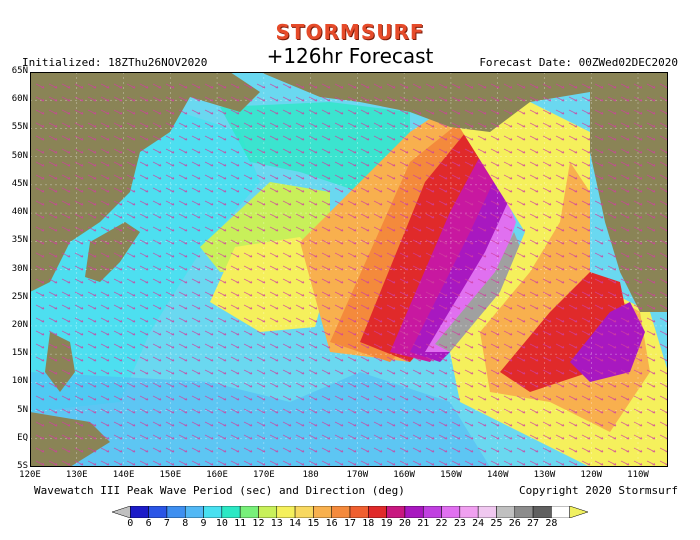  What do you see at coordinates (459, 523) in the screenshot?
I see `legend-tick-label: 23` at bounding box center [459, 523].